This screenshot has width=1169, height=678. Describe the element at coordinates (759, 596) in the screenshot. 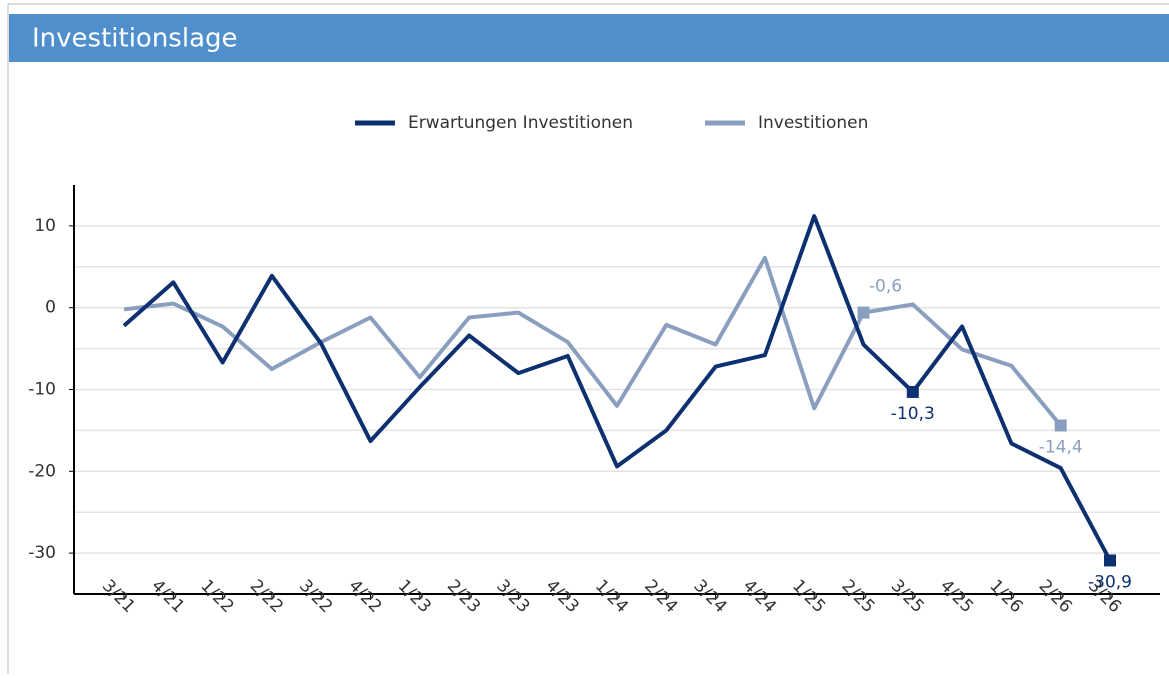

I see `x-tick-label: 4/24` at that location.